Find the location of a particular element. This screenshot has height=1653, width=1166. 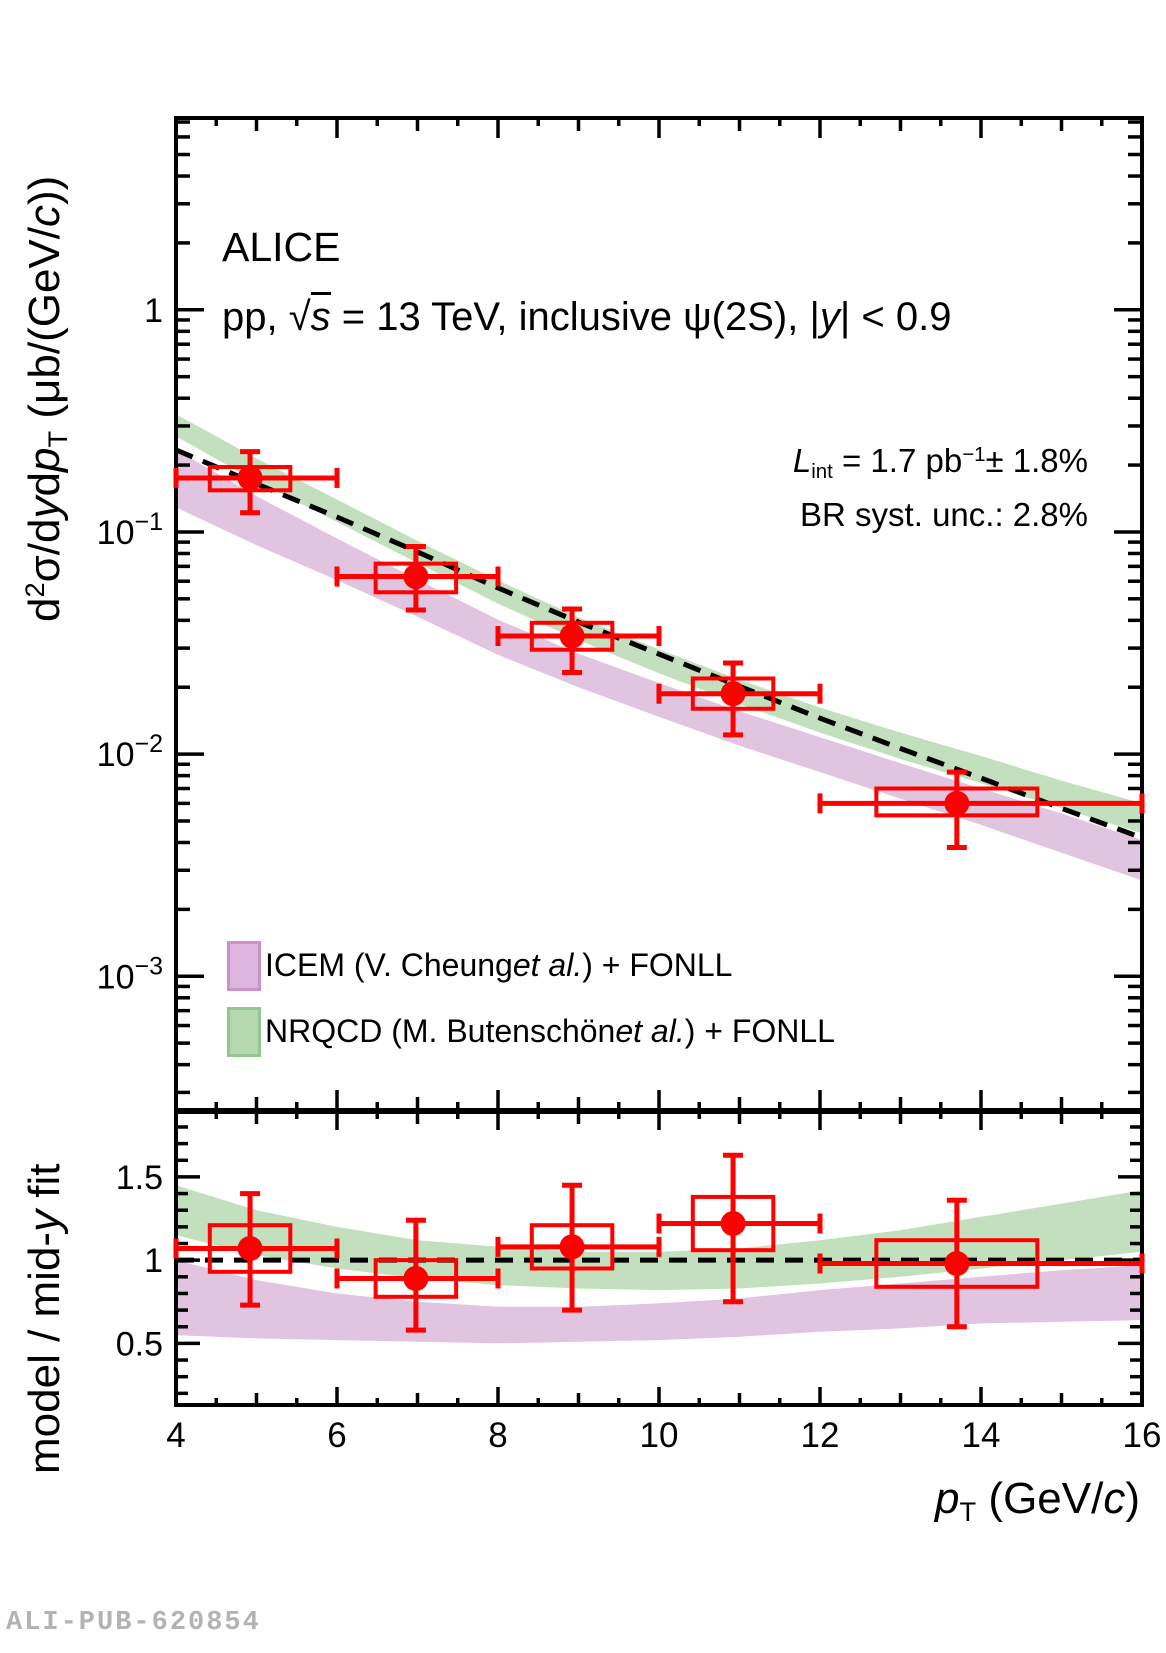

sqrt-symbol: √ is located at coordinates (299, 317).